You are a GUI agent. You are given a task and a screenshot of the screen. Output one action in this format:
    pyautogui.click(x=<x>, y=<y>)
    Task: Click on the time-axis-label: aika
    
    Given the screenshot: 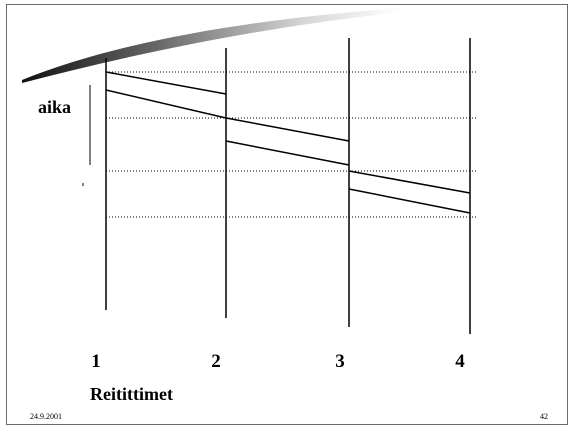 What is the action you would take?
    pyautogui.click(x=55, y=107)
    